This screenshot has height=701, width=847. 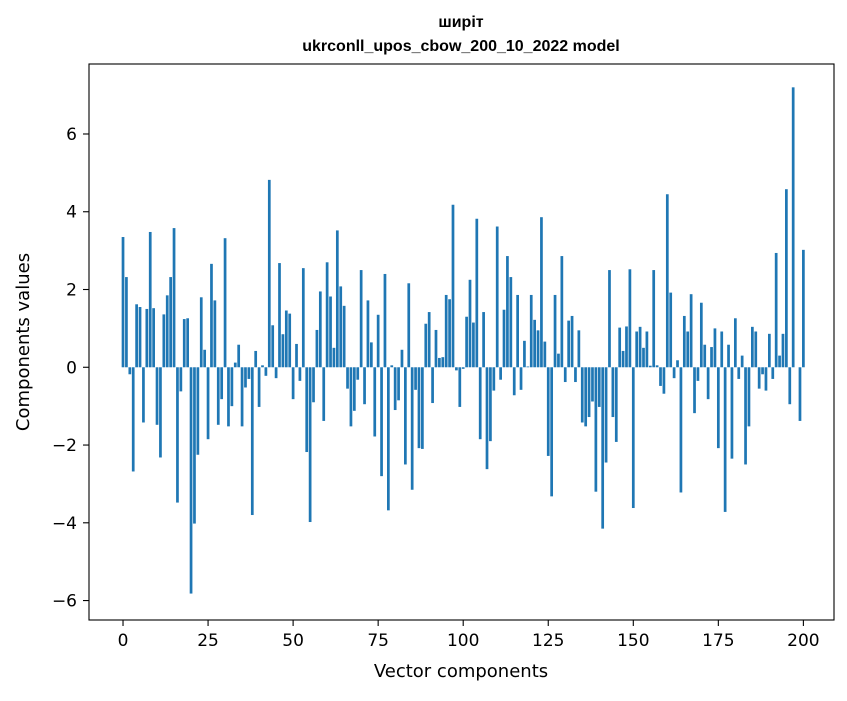 I want to click on y-axis-label: Components values, so click(x=23, y=342).